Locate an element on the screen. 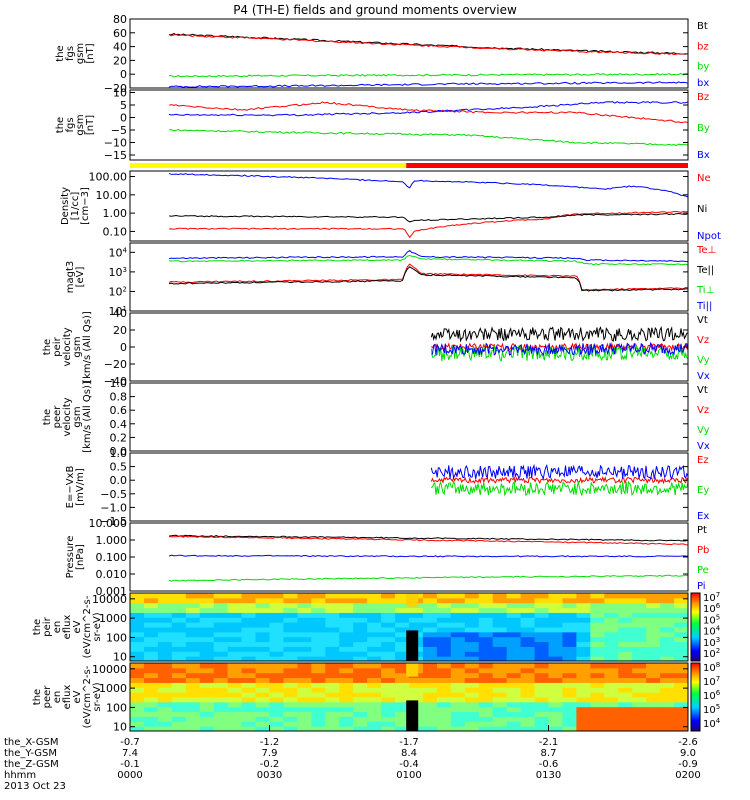 The width and height of the screenshot is (750, 800). y-tick-label: 10000 is located at coordinates (109, 599).